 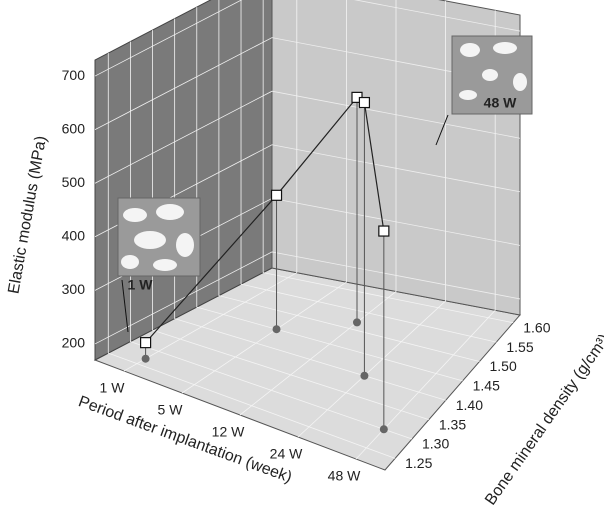 I want to click on y-tick-label: 700, so click(x=74, y=75).